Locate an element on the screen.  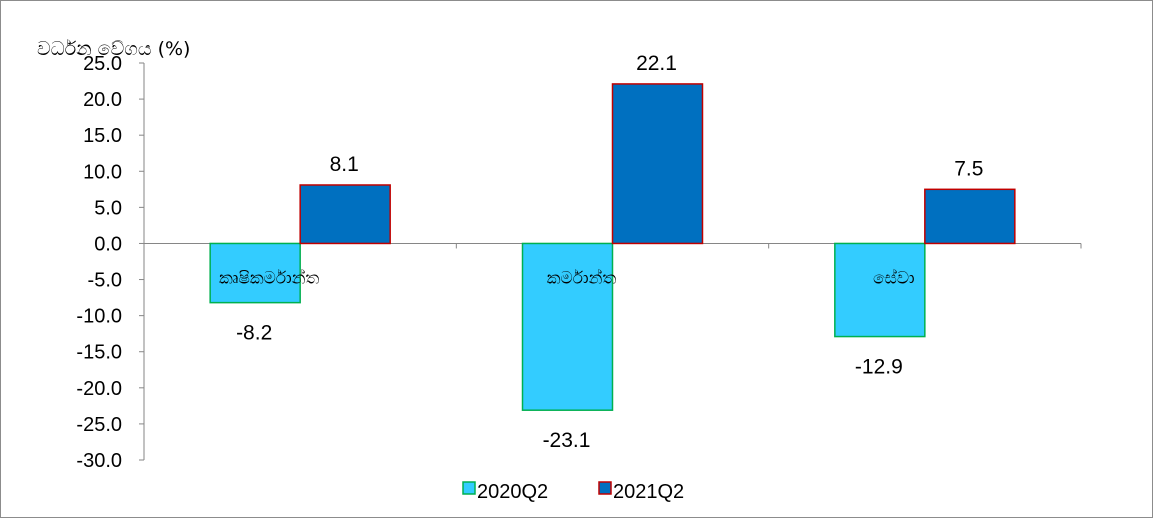
x-category-label: කෘෂිකර්මාන්ත is located at coordinates (269, 278).